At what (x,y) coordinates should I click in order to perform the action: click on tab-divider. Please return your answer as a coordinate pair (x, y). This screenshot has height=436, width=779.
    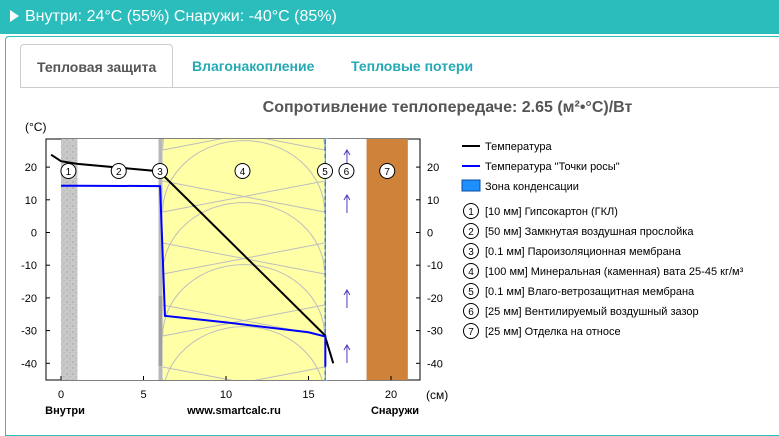
    Looking at the image, I should click on (399, 87).